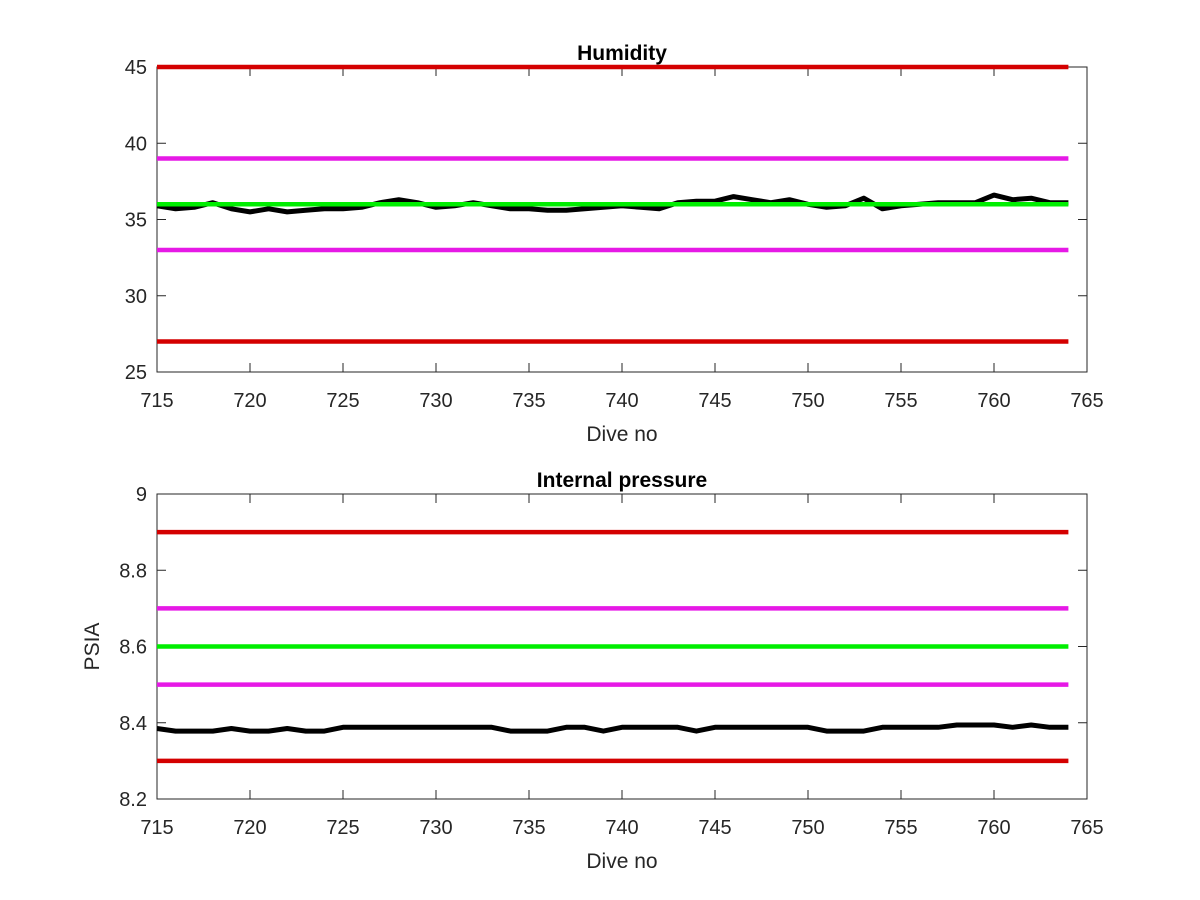 This screenshot has height=900, width=1200. Describe the element at coordinates (92, 647) in the screenshot. I see `y-axis-label: PSIA` at that location.